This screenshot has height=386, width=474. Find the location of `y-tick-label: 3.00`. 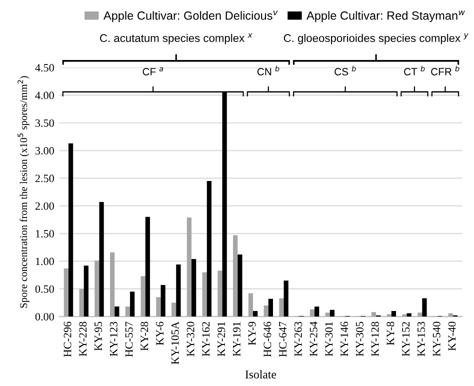

y-tick-label: 3.00 is located at coordinates (44, 151).